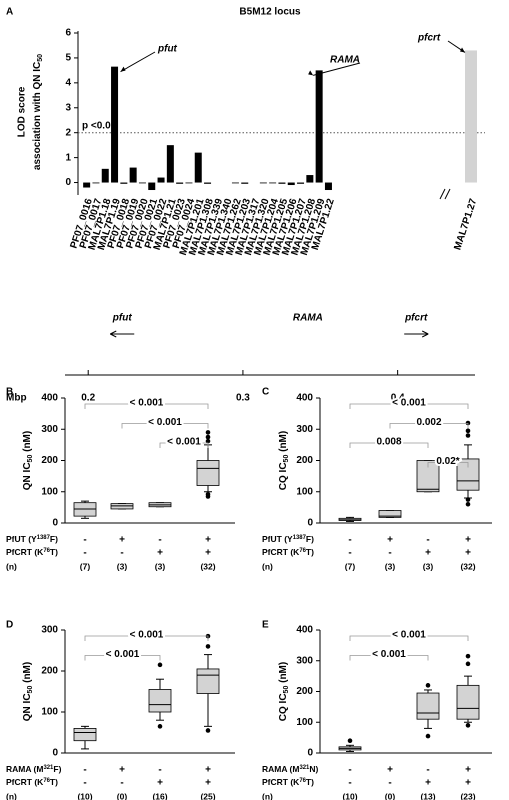 This screenshot has width=509, height=800. Describe the element at coordinates (428, 566) in the screenshot. I see `n-count: (3)` at that location.